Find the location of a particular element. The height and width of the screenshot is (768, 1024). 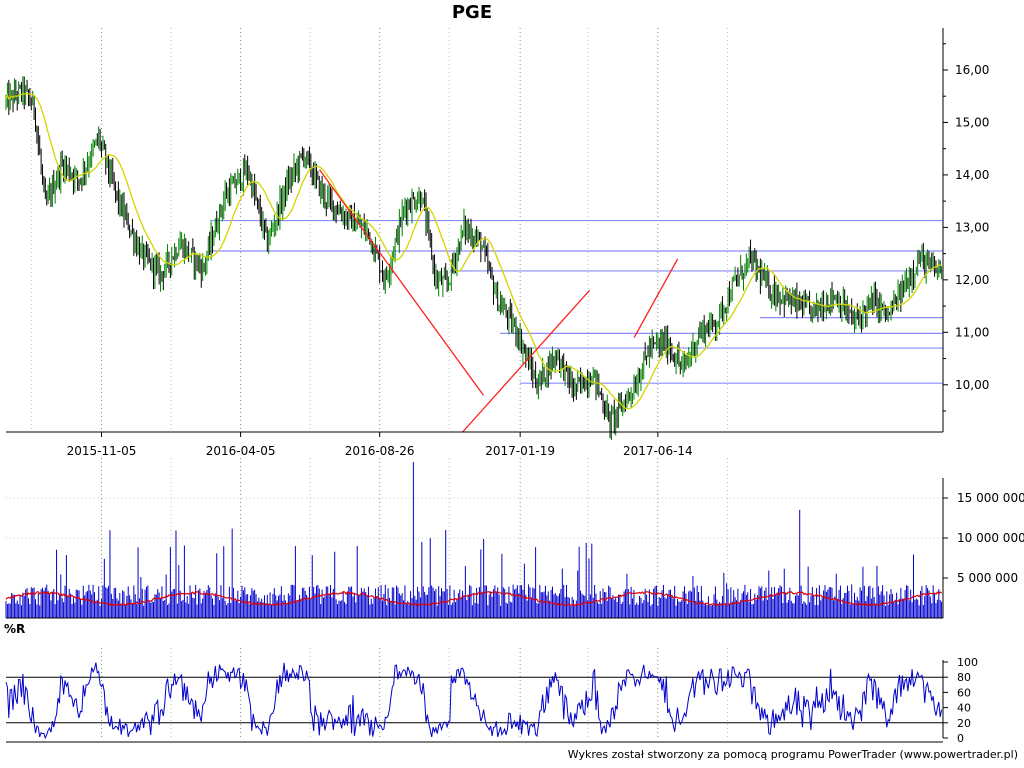

williams-r-label: %R is located at coordinates (15, 629).